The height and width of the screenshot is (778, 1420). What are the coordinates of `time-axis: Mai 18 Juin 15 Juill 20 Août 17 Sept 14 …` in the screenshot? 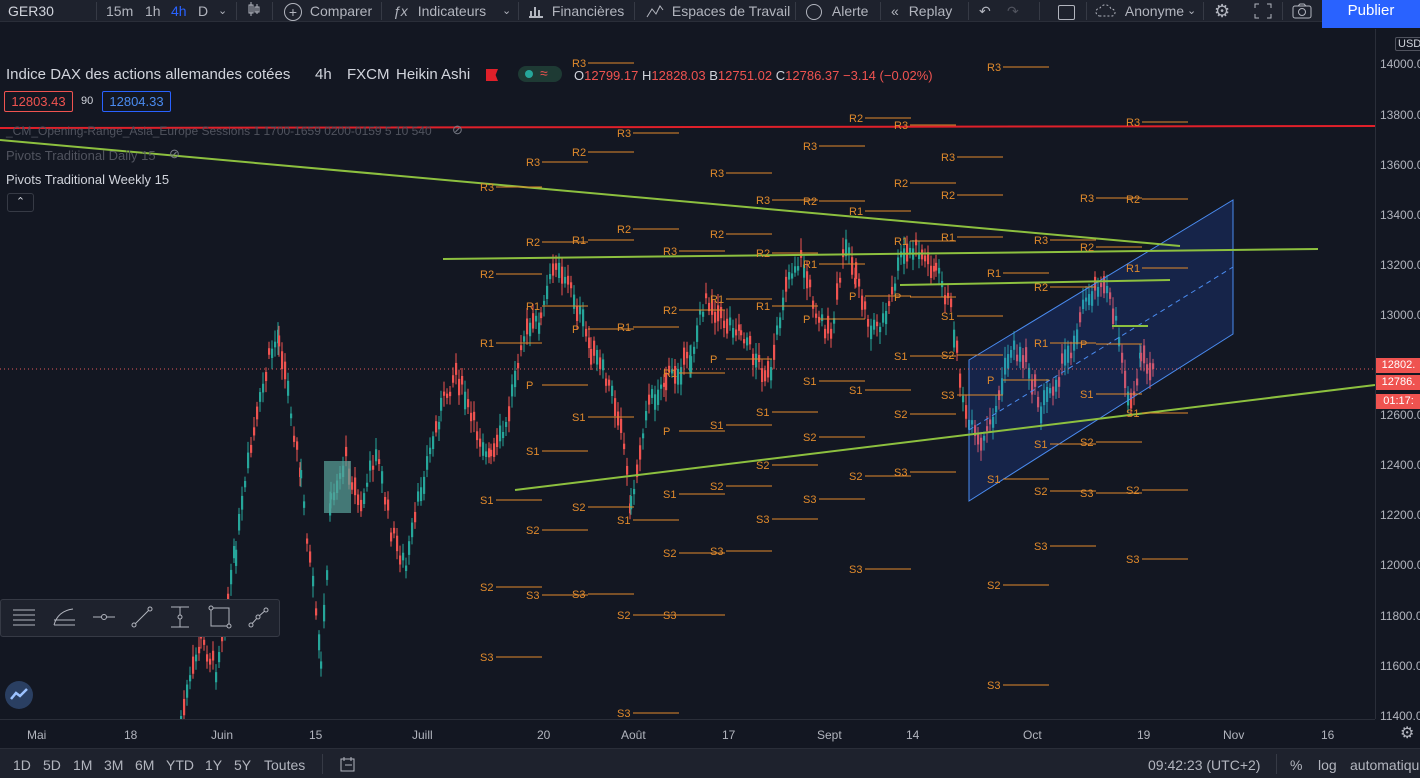 It's located at (687, 733).